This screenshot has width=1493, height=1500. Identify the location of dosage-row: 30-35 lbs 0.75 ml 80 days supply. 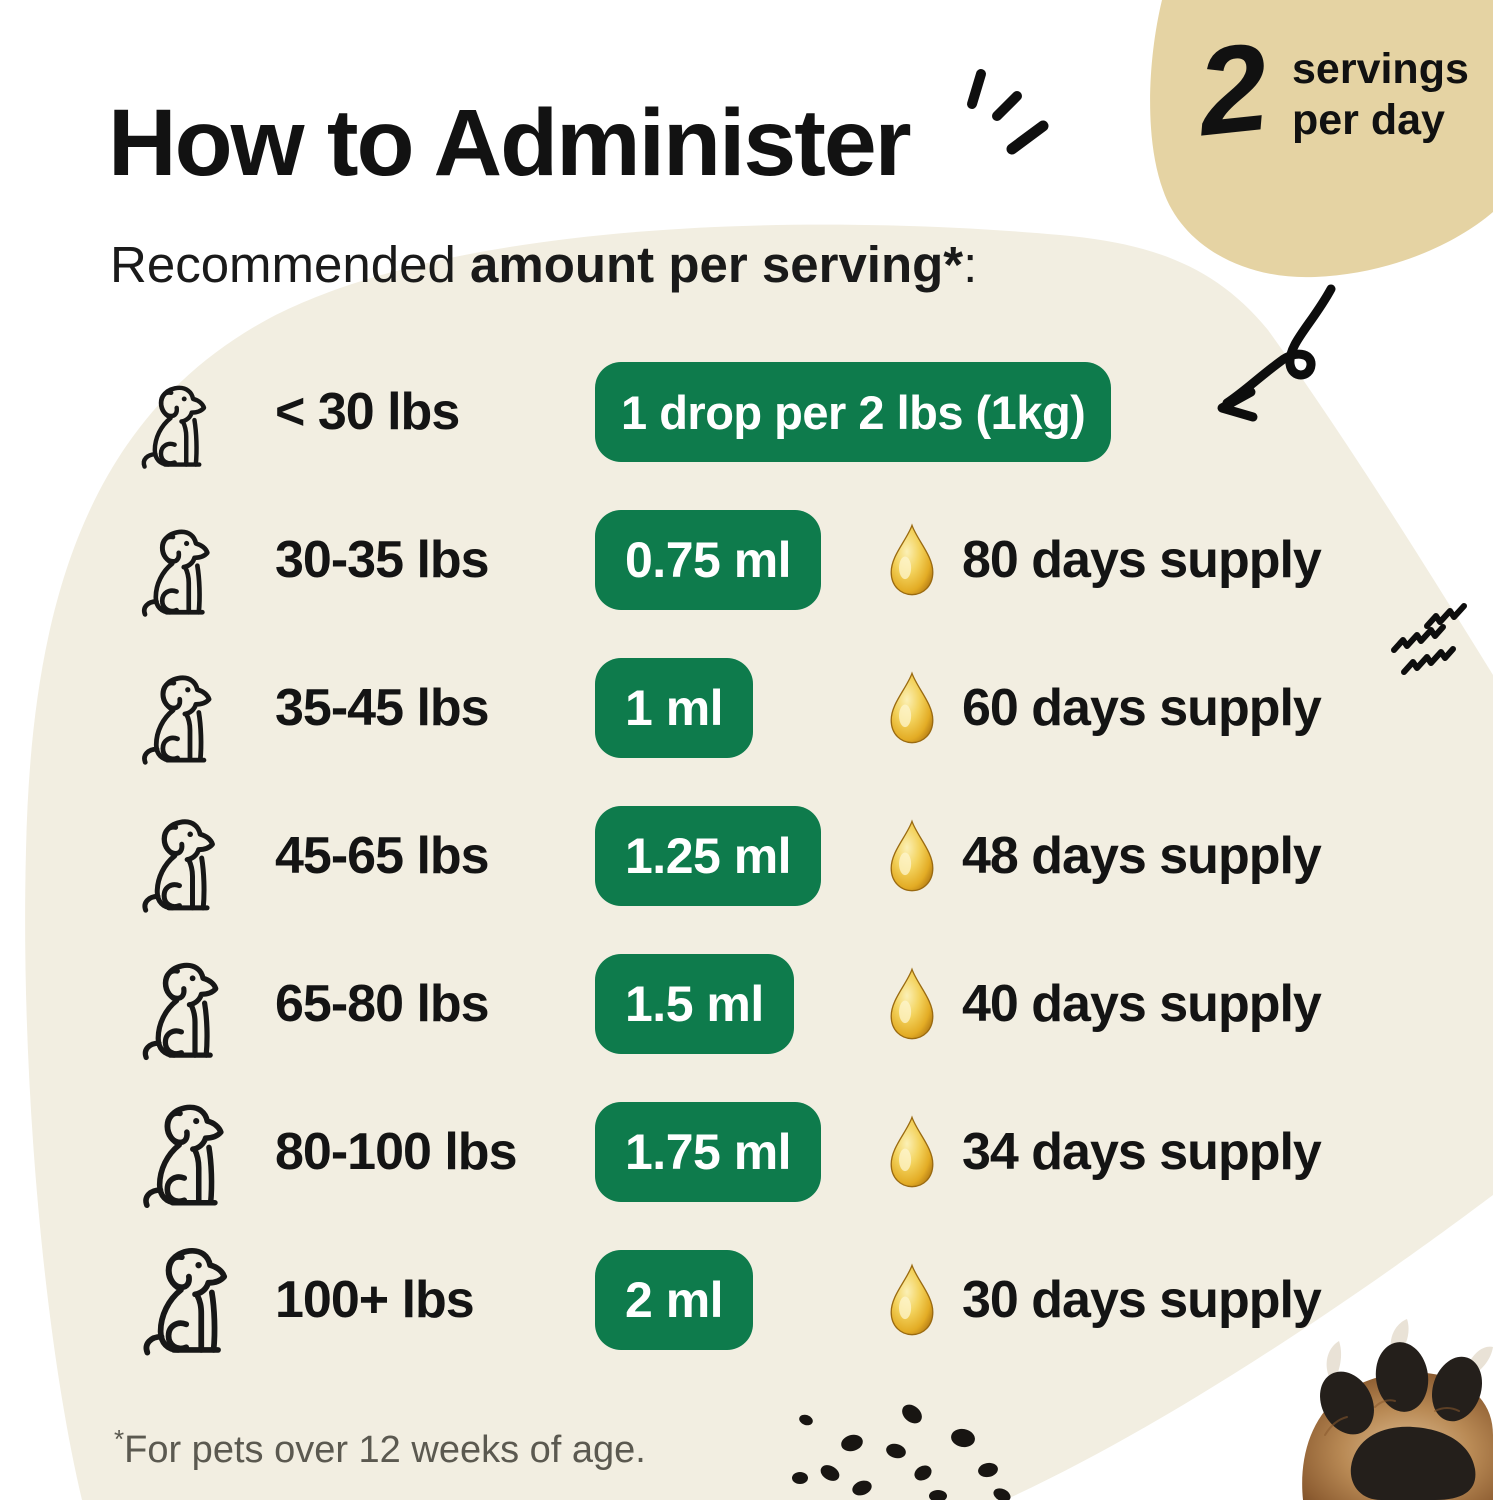
(746, 560).